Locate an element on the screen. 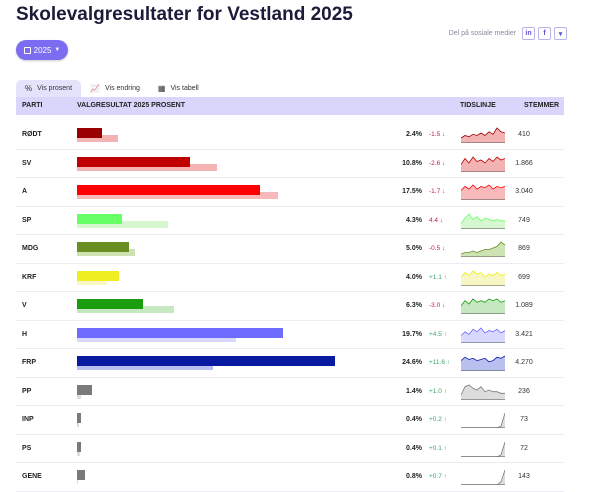  view-tabs: % Vis prosent 📈 Vis endring ▦ Vis tabell is located at coordinates (112, 88).